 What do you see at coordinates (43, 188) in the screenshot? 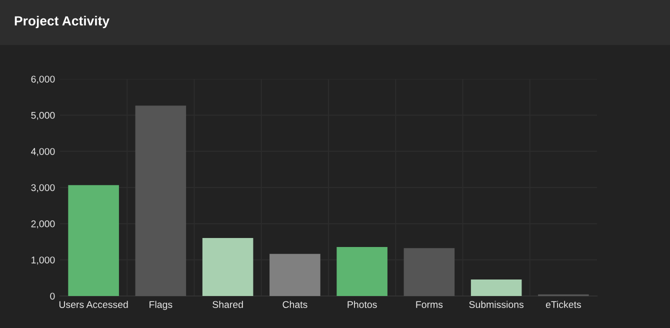
I see `y-tick-label: 3,000` at bounding box center [43, 188].